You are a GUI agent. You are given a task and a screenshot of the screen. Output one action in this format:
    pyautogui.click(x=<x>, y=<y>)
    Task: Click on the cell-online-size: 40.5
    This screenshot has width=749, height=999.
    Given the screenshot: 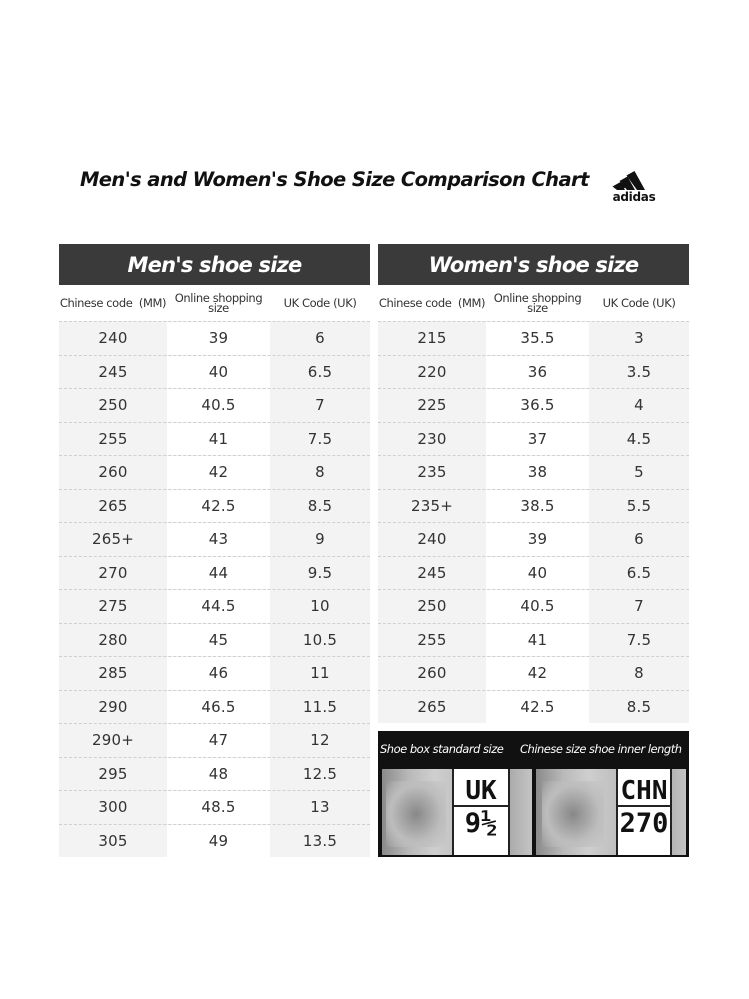 What is the action you would take?
    pyautogui.click(x=537, y=606)
    